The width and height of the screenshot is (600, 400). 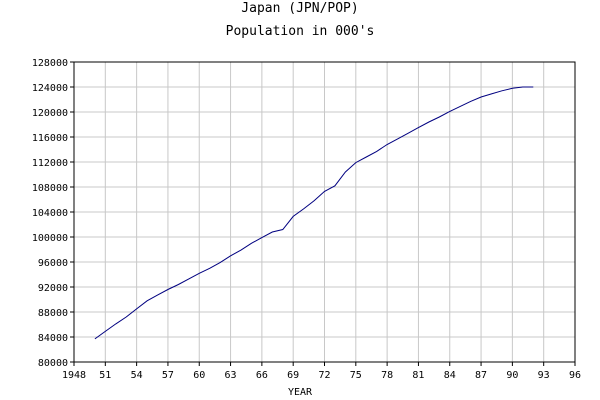 I want to click on chart-title: Japan (JPN/POP), so click(x=300, y=8).